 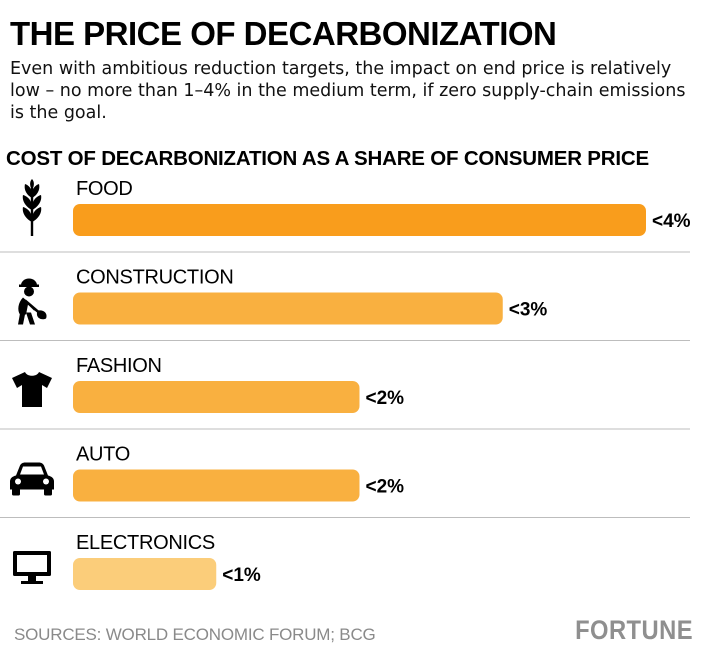 What do you see at coordinates (283, 33) in the screenshot?
I see `page-title: THE PRICE OF DECARBONIZATION` at bounding box center [283, 33].